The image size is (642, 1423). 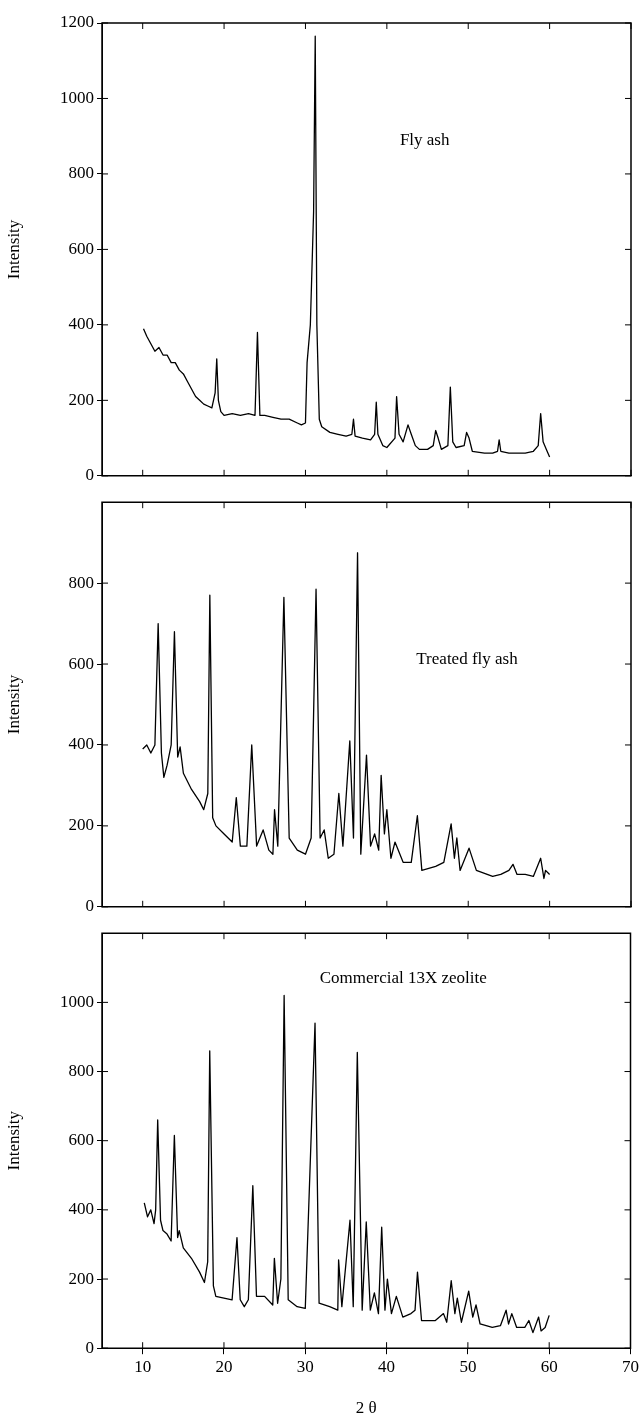 What do you see at coordinates (424, 140) in the screenshot?
I see `annotation: Fly ash` at bounding box center [424, 140].